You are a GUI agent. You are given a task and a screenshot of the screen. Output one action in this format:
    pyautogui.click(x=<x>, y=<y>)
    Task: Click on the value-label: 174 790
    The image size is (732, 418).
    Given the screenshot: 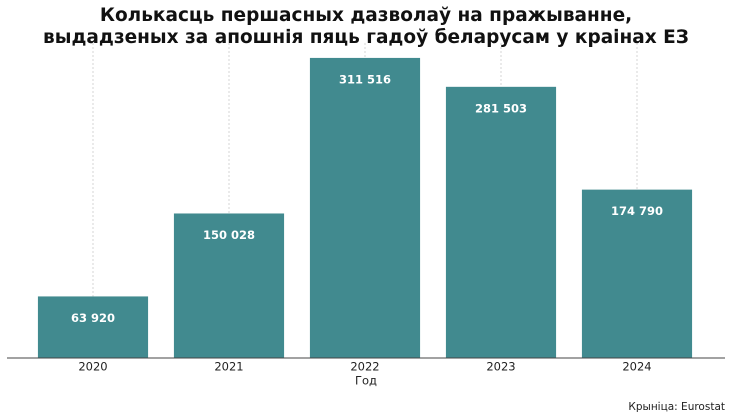 What is the action you would take?
    pyautogui.click(x=637, y=211)
    